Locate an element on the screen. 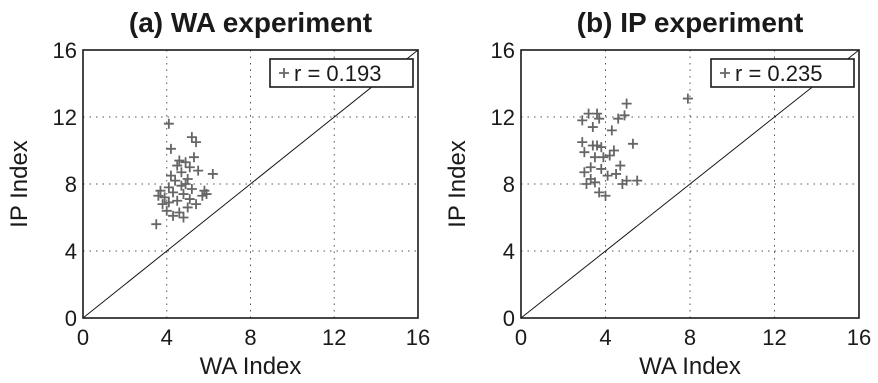 Image resolution: width=878 pixels, height=383 pixels. y-tick-label: 12 is located at coordinates (65, 117).